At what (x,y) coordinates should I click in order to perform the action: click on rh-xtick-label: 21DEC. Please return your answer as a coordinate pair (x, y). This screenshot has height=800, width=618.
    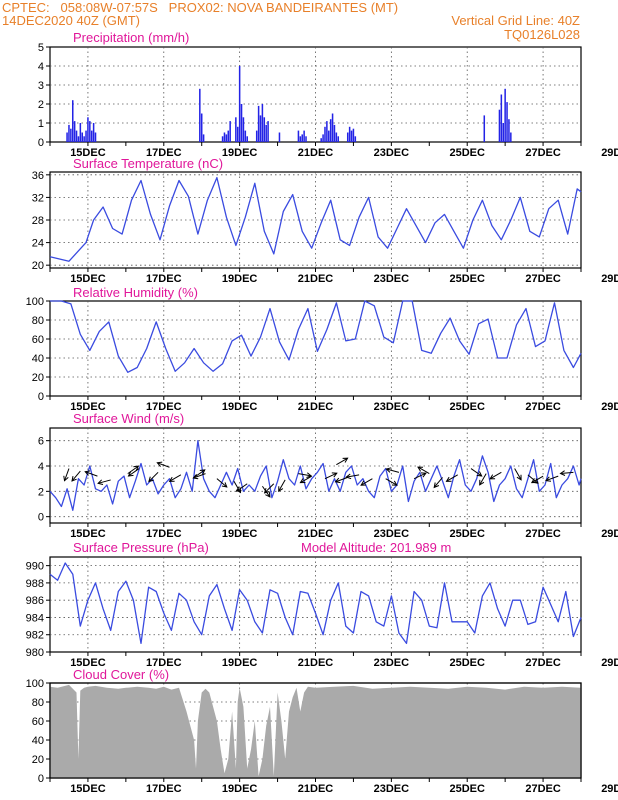
    Looking at the image, I should click on (316, 407).